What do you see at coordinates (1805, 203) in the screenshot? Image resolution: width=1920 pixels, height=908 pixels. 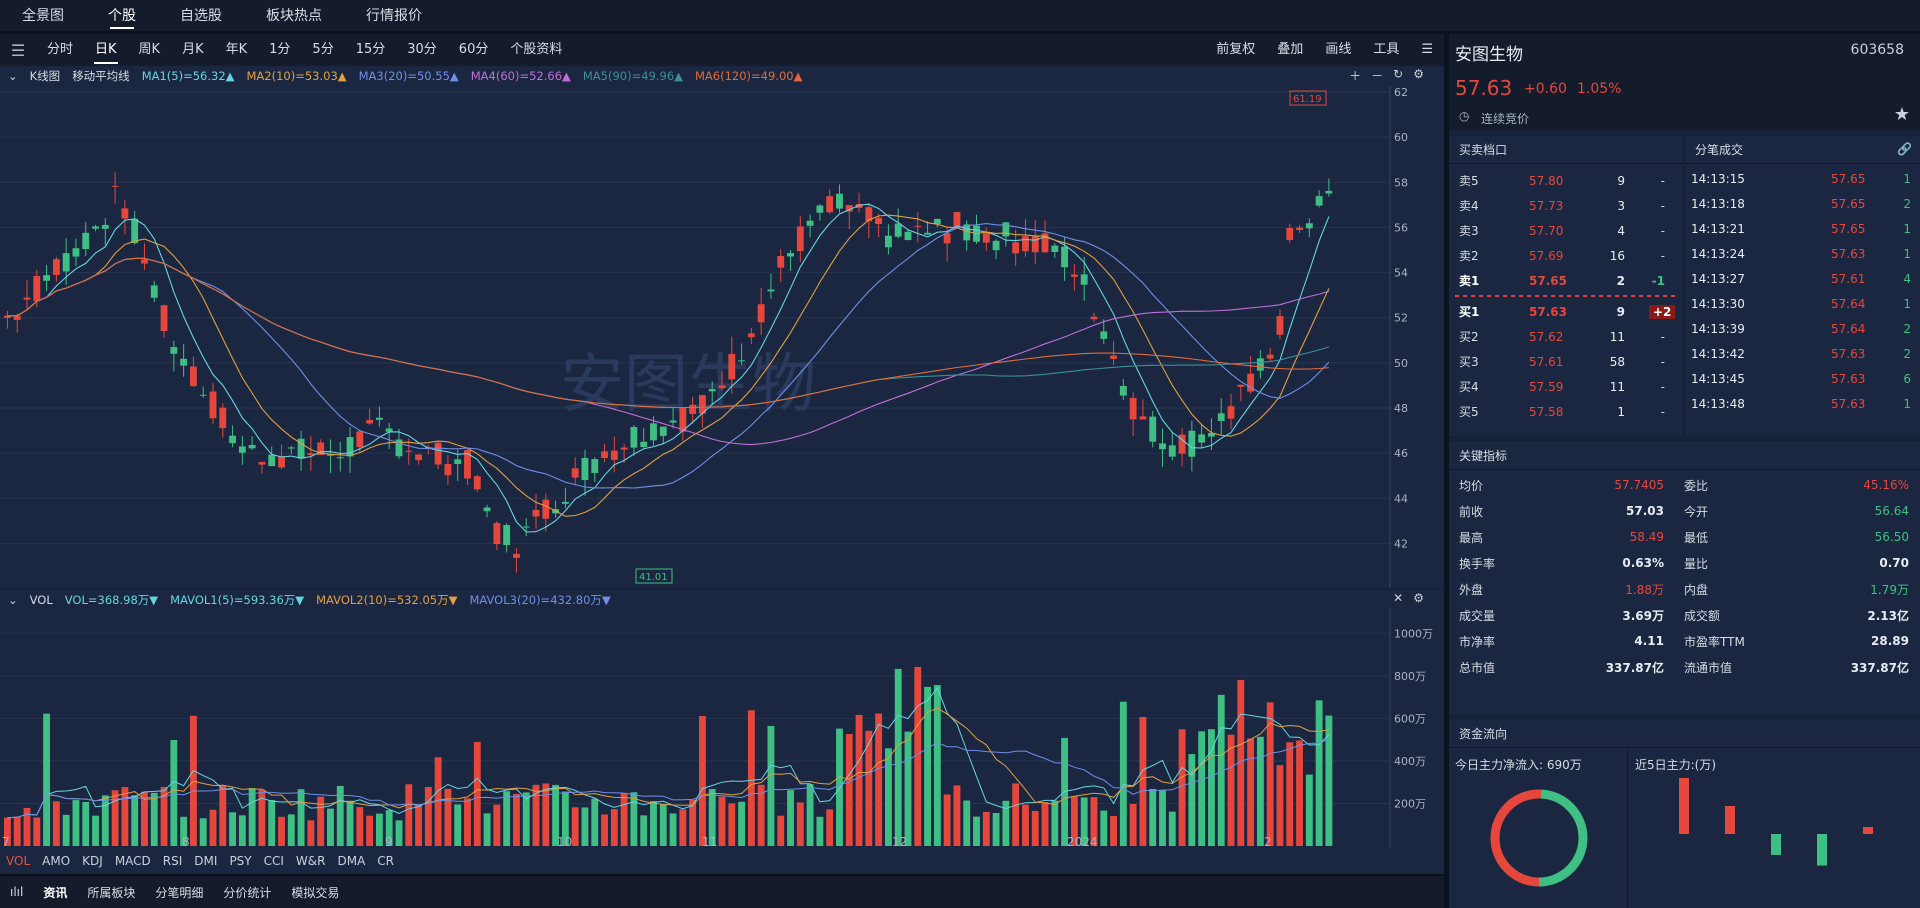 I see `tick-row: 14:13:18 57.65 2` at bounding box center [1805, 203].